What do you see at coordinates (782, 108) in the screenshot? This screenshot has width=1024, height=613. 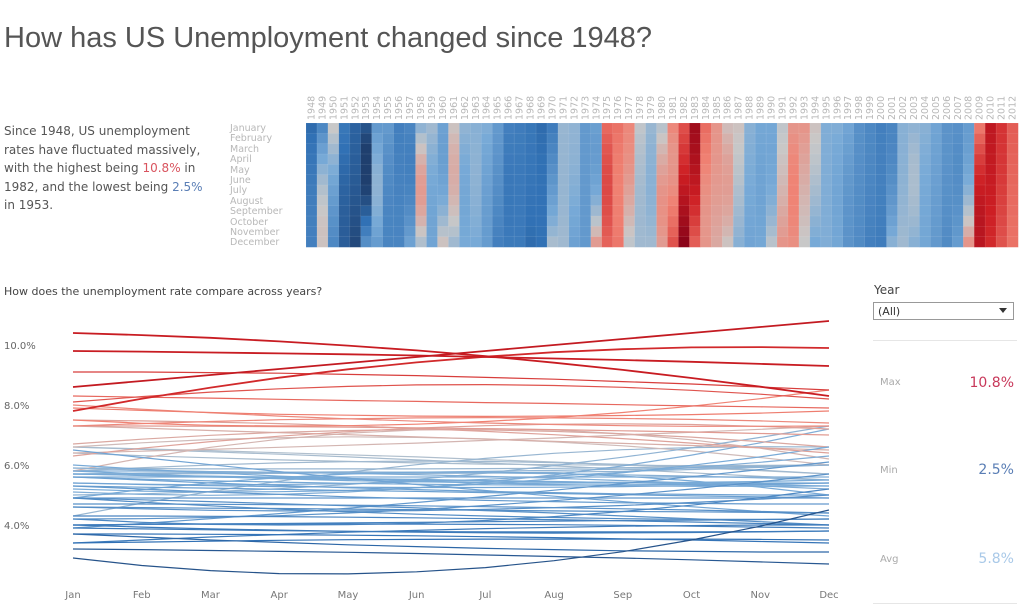 I see `heatmap-year-label: 1991` at bounding box center [782, 108].